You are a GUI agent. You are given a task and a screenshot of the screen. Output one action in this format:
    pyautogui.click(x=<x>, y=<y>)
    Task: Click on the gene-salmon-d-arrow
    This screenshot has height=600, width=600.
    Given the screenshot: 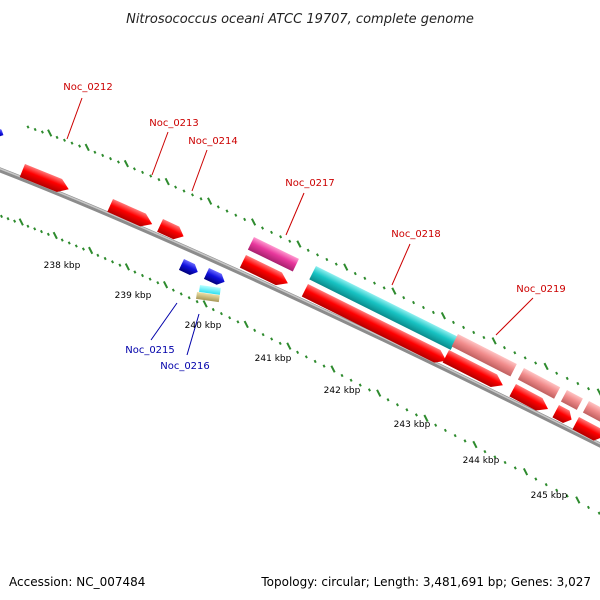 What is the action you would take?
    pyautogui.click(x=591, y=411)
    